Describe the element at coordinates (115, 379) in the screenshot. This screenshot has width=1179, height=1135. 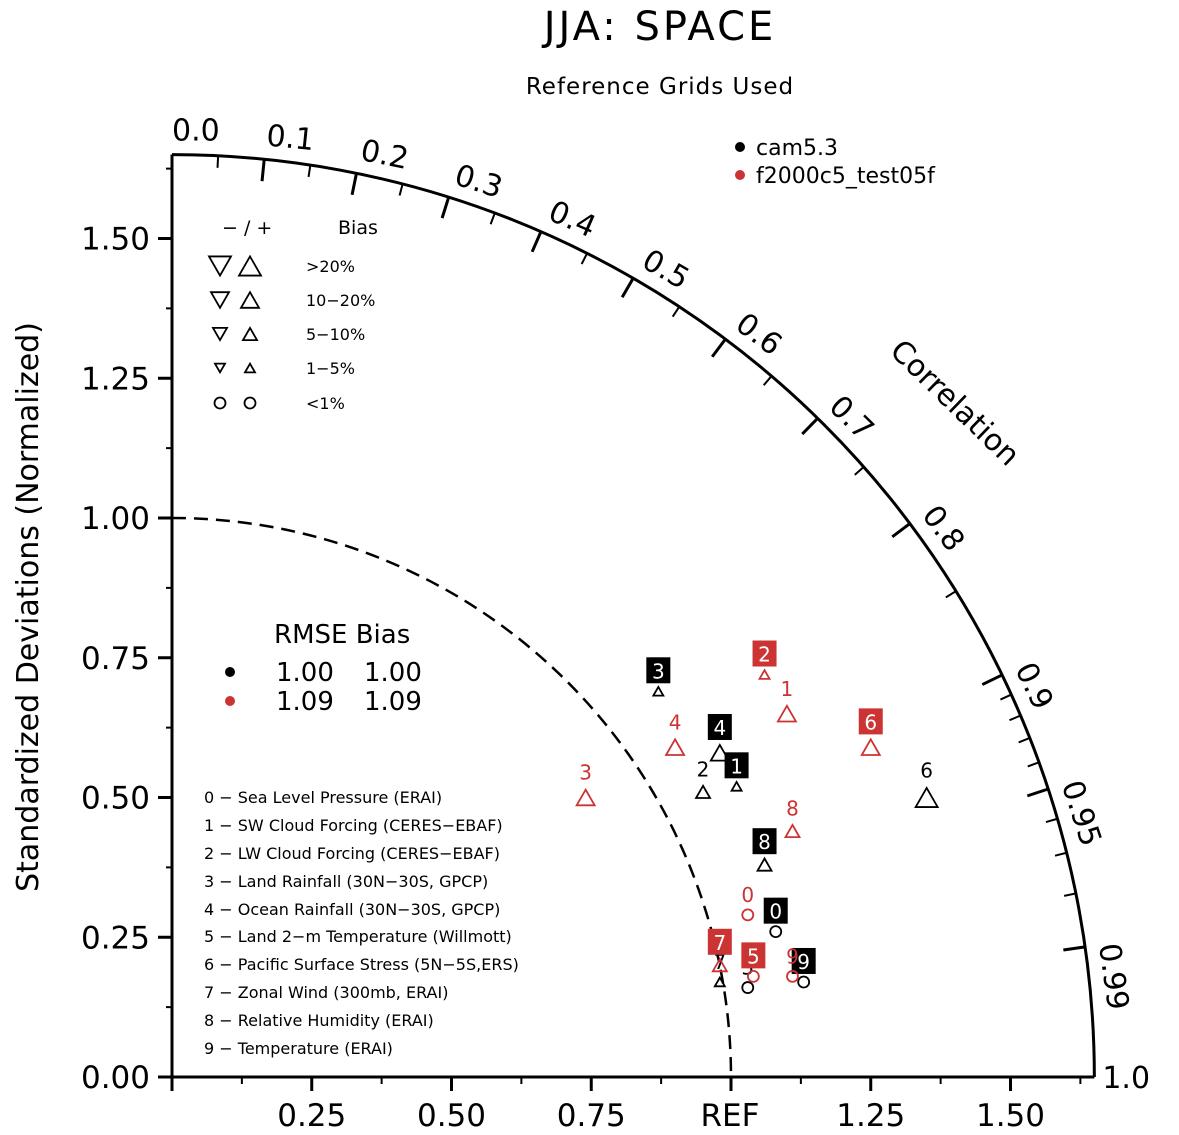
I see `y-tick-label: 1.25` at that location.